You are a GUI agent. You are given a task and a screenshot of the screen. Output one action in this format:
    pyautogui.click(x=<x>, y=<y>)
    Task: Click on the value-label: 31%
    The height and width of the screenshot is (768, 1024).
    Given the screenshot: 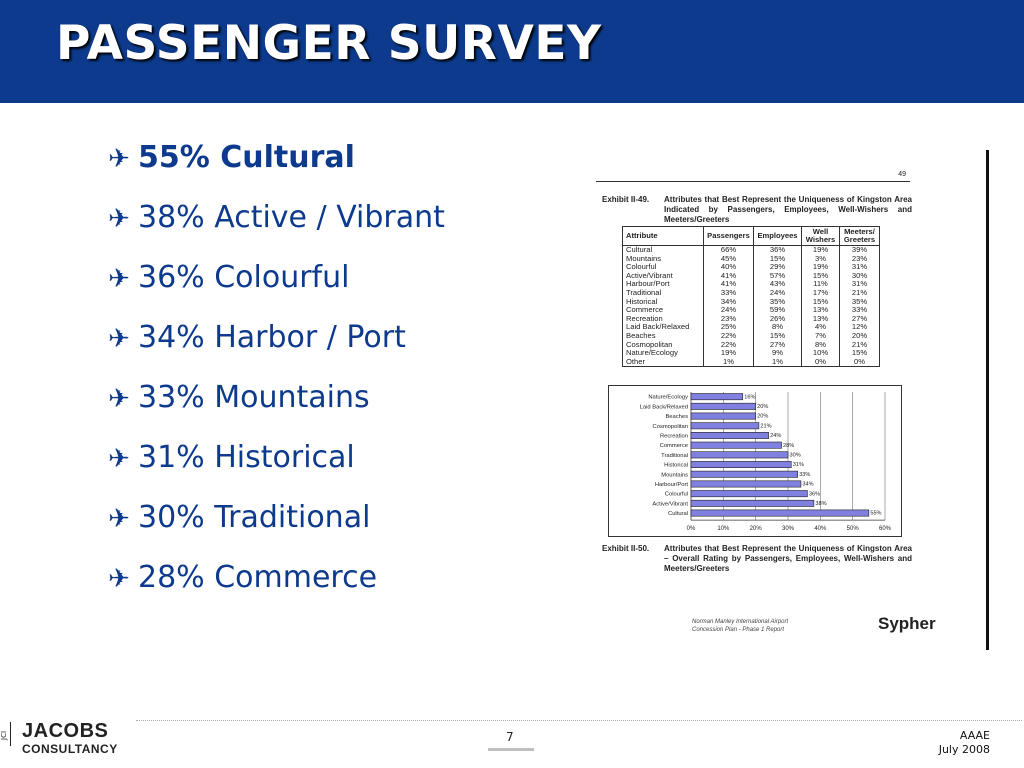 What is the action you would take?
    pyautogui.click(x=798, y=465)
    